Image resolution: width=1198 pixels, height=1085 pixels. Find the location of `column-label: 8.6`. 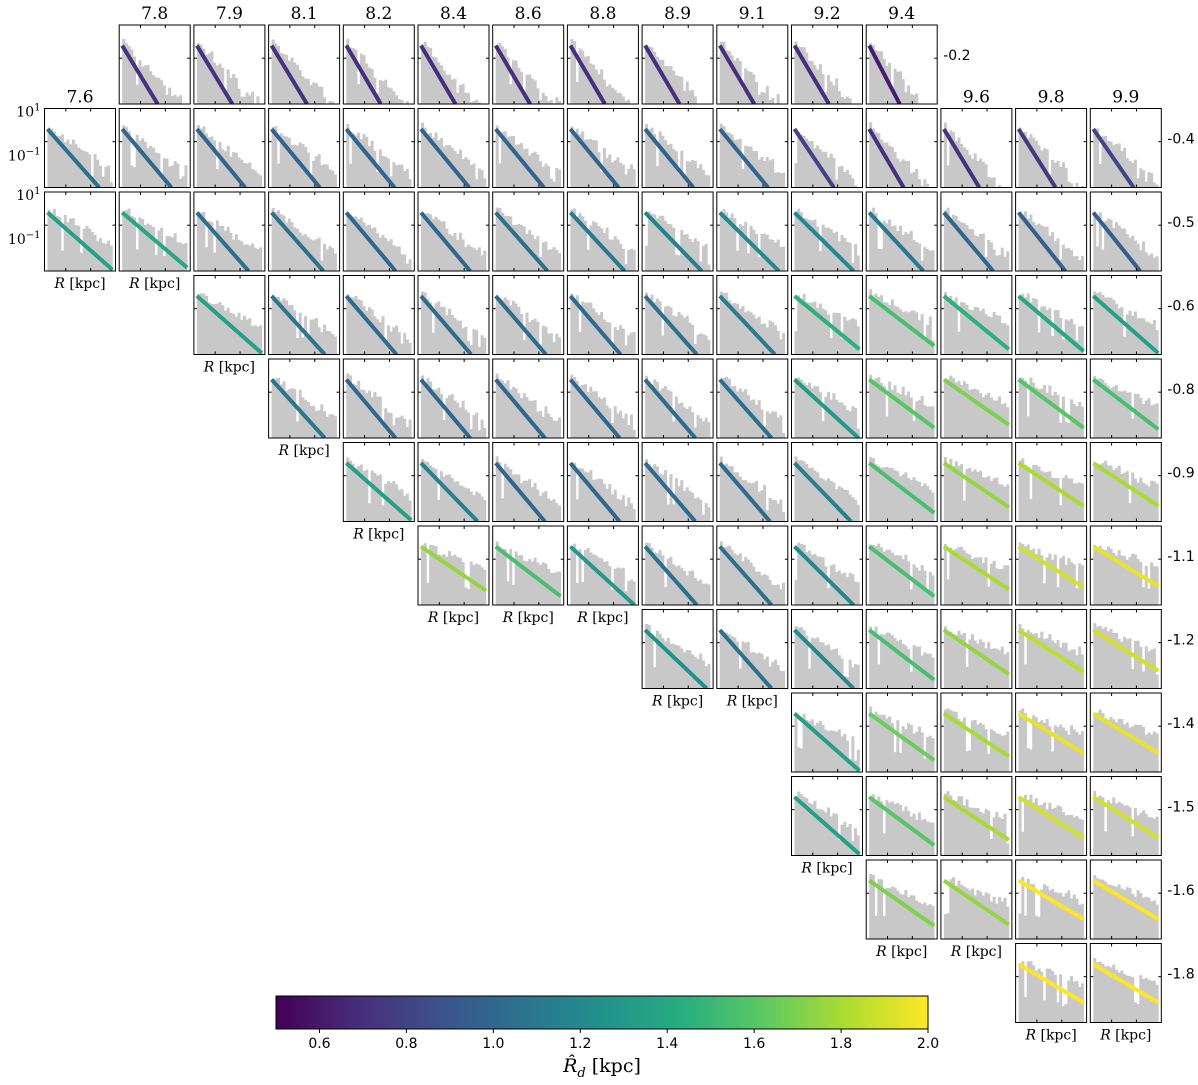

column-label: 8.6 is located at coordinates (528, 14).